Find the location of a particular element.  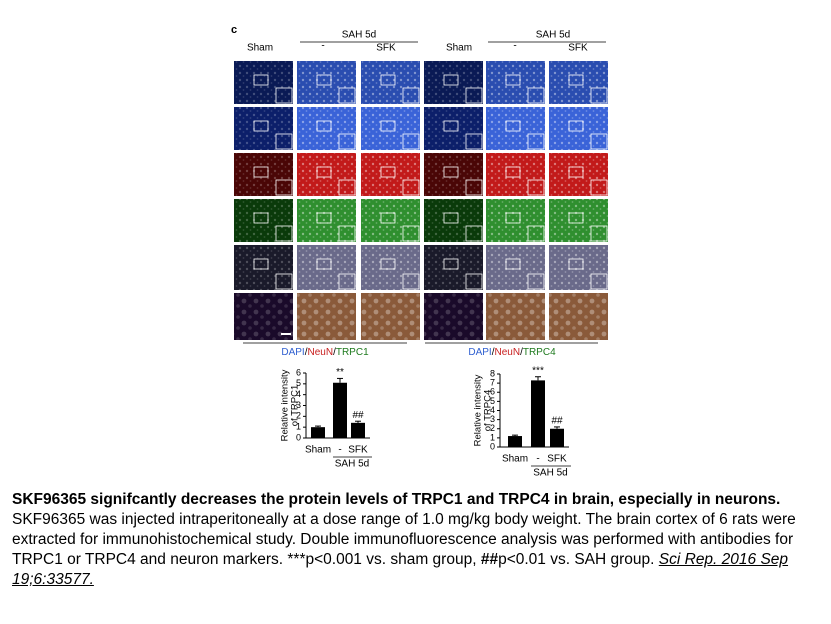

stain-legend-part: TRPC4 is located at coordinates (539, 352).